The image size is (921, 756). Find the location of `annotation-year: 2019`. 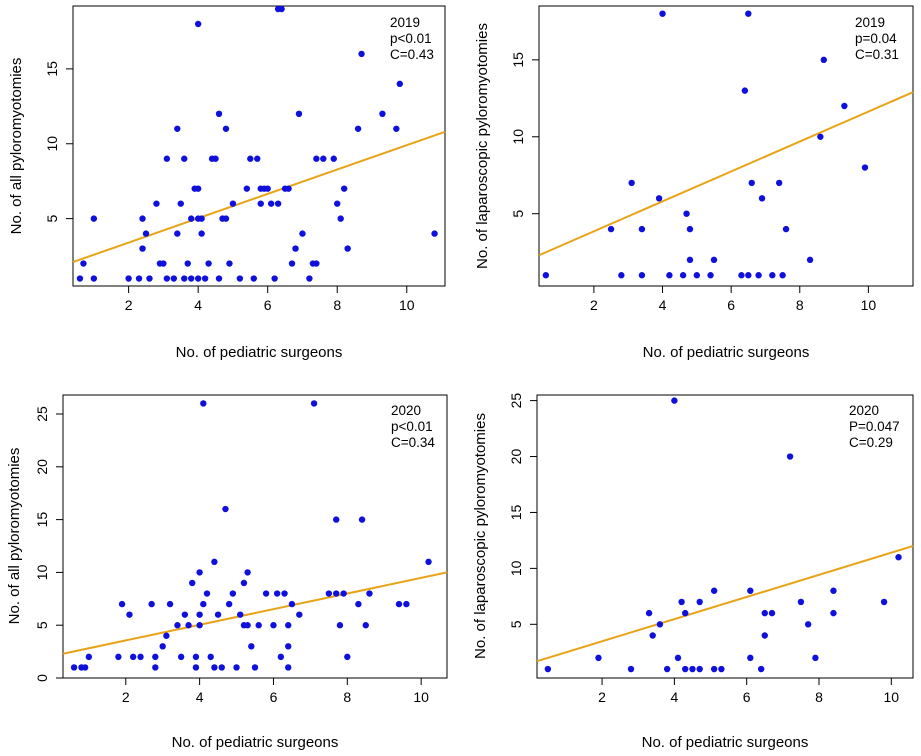

annotation-year: 2019 is located at coordinates (405, 22).